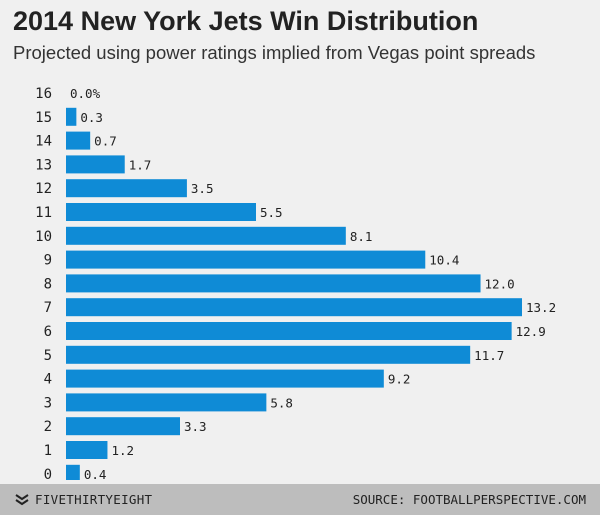  Describe the element at coordinates (281, 402) in the screenshot. I see `bar-value-label: 5.8` at that location.